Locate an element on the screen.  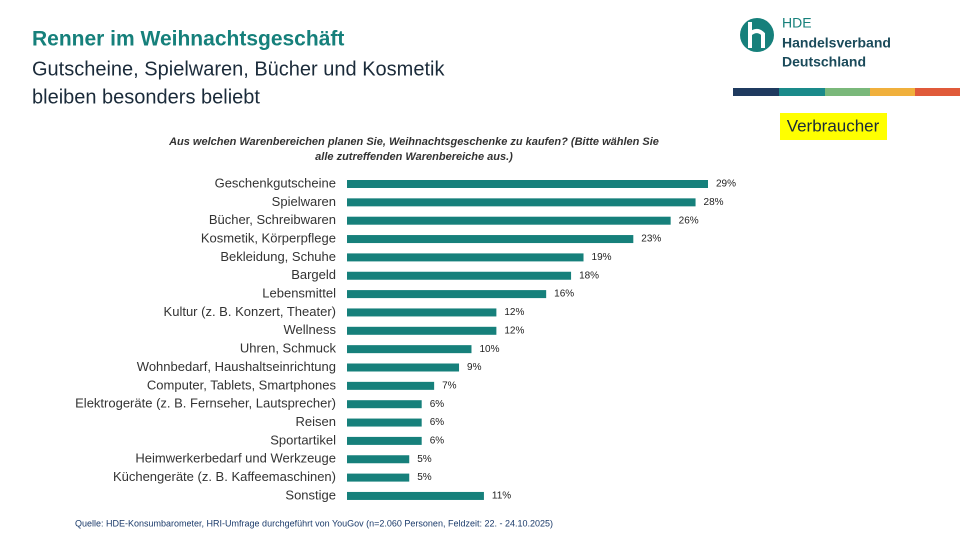
logo-text: Handelsverband is located at coordinates (836, 43).